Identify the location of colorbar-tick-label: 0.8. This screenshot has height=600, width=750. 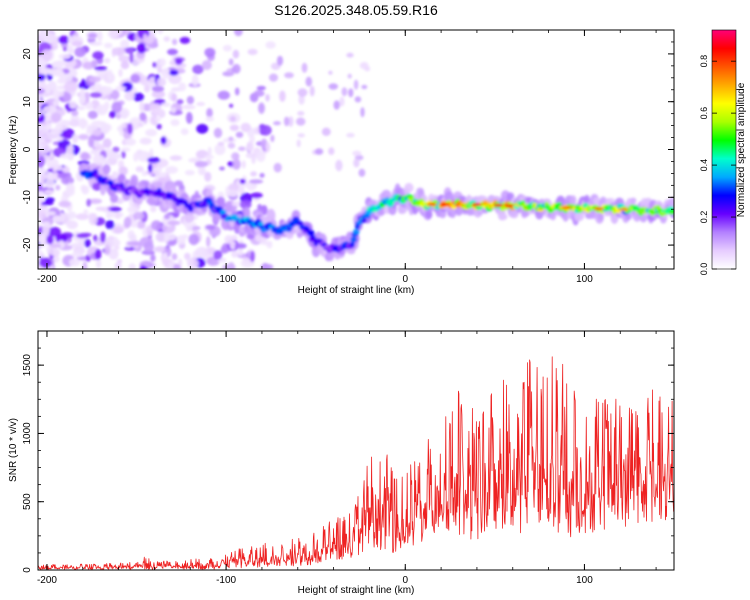
(704, 61).